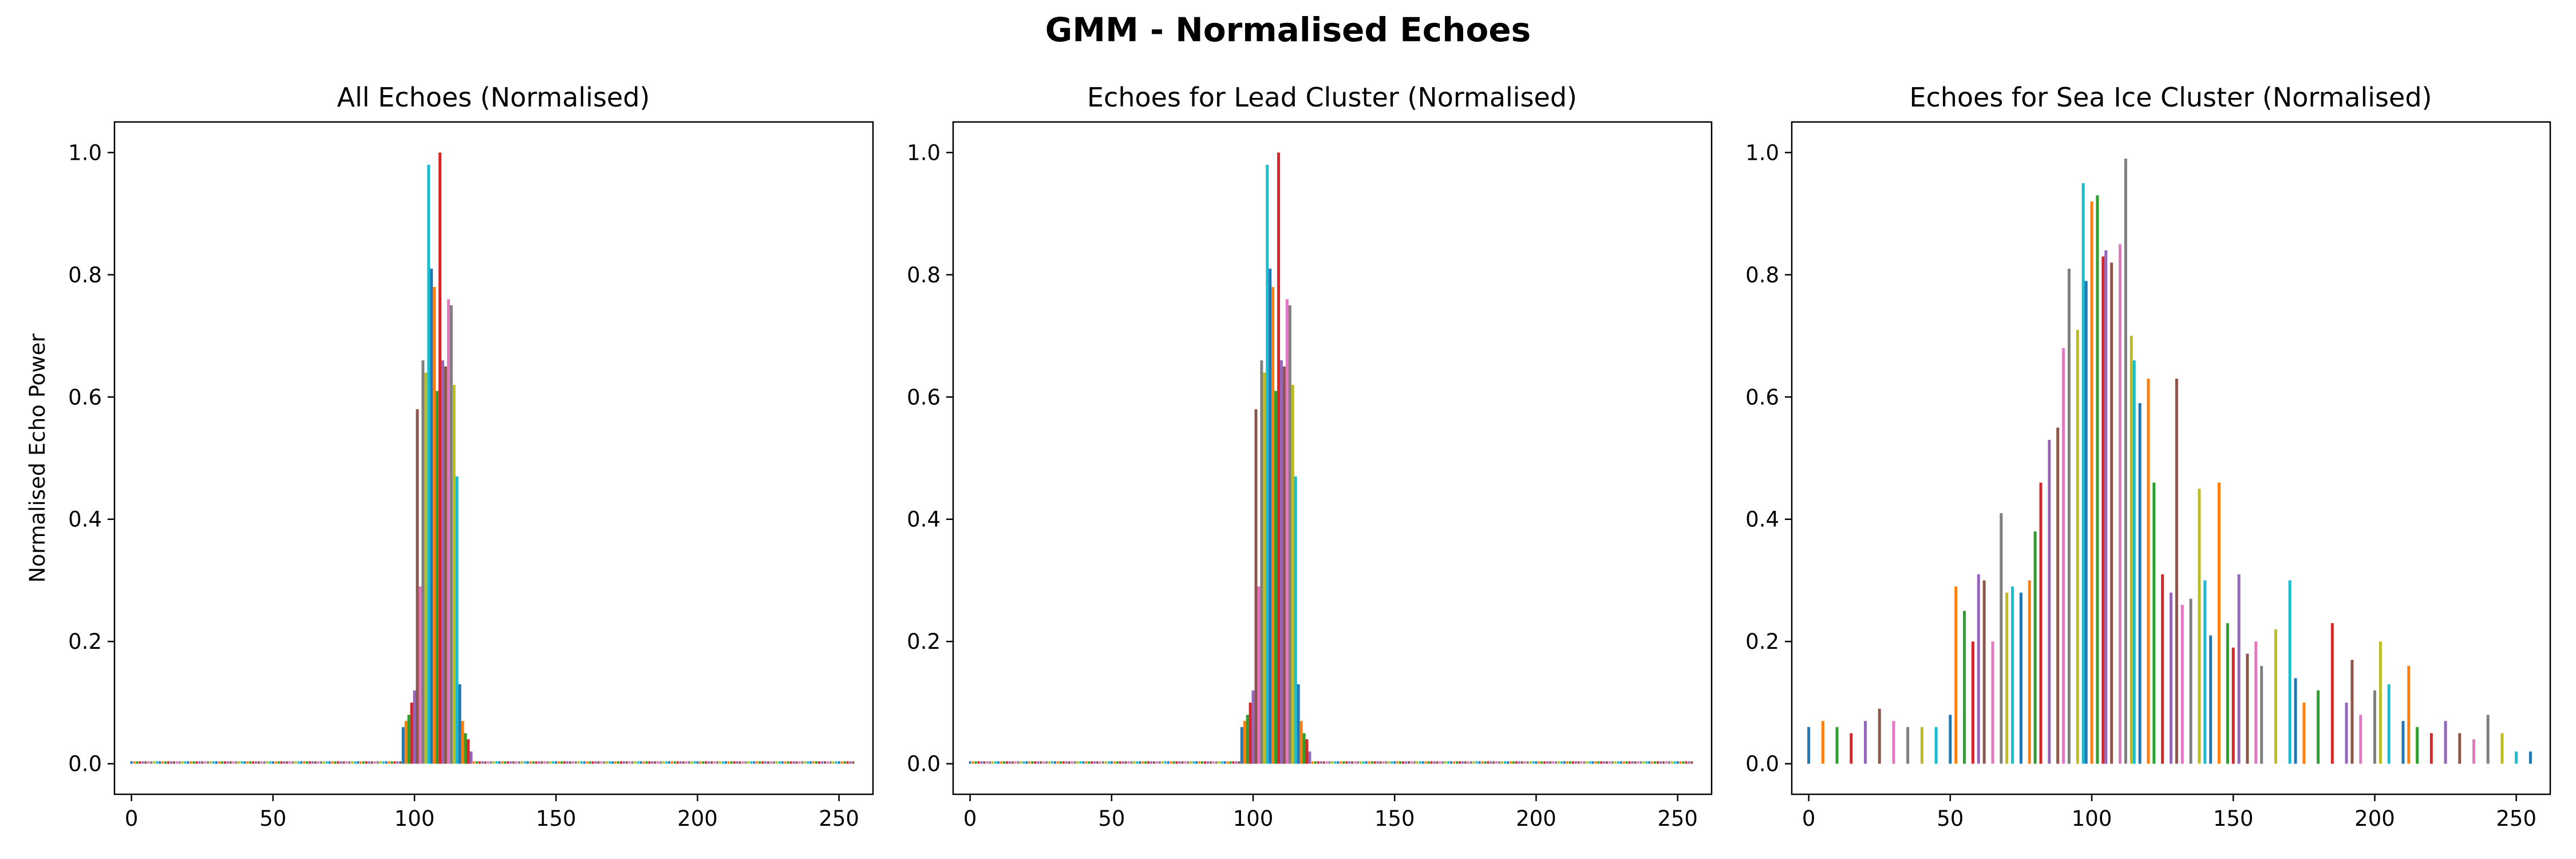 This screenshot has width=2576, height=859. What do you see at coordinates (1762, 642) in the screenshot?
I see `y-tick-label: 0.2` at bounding box center [1762, 642].